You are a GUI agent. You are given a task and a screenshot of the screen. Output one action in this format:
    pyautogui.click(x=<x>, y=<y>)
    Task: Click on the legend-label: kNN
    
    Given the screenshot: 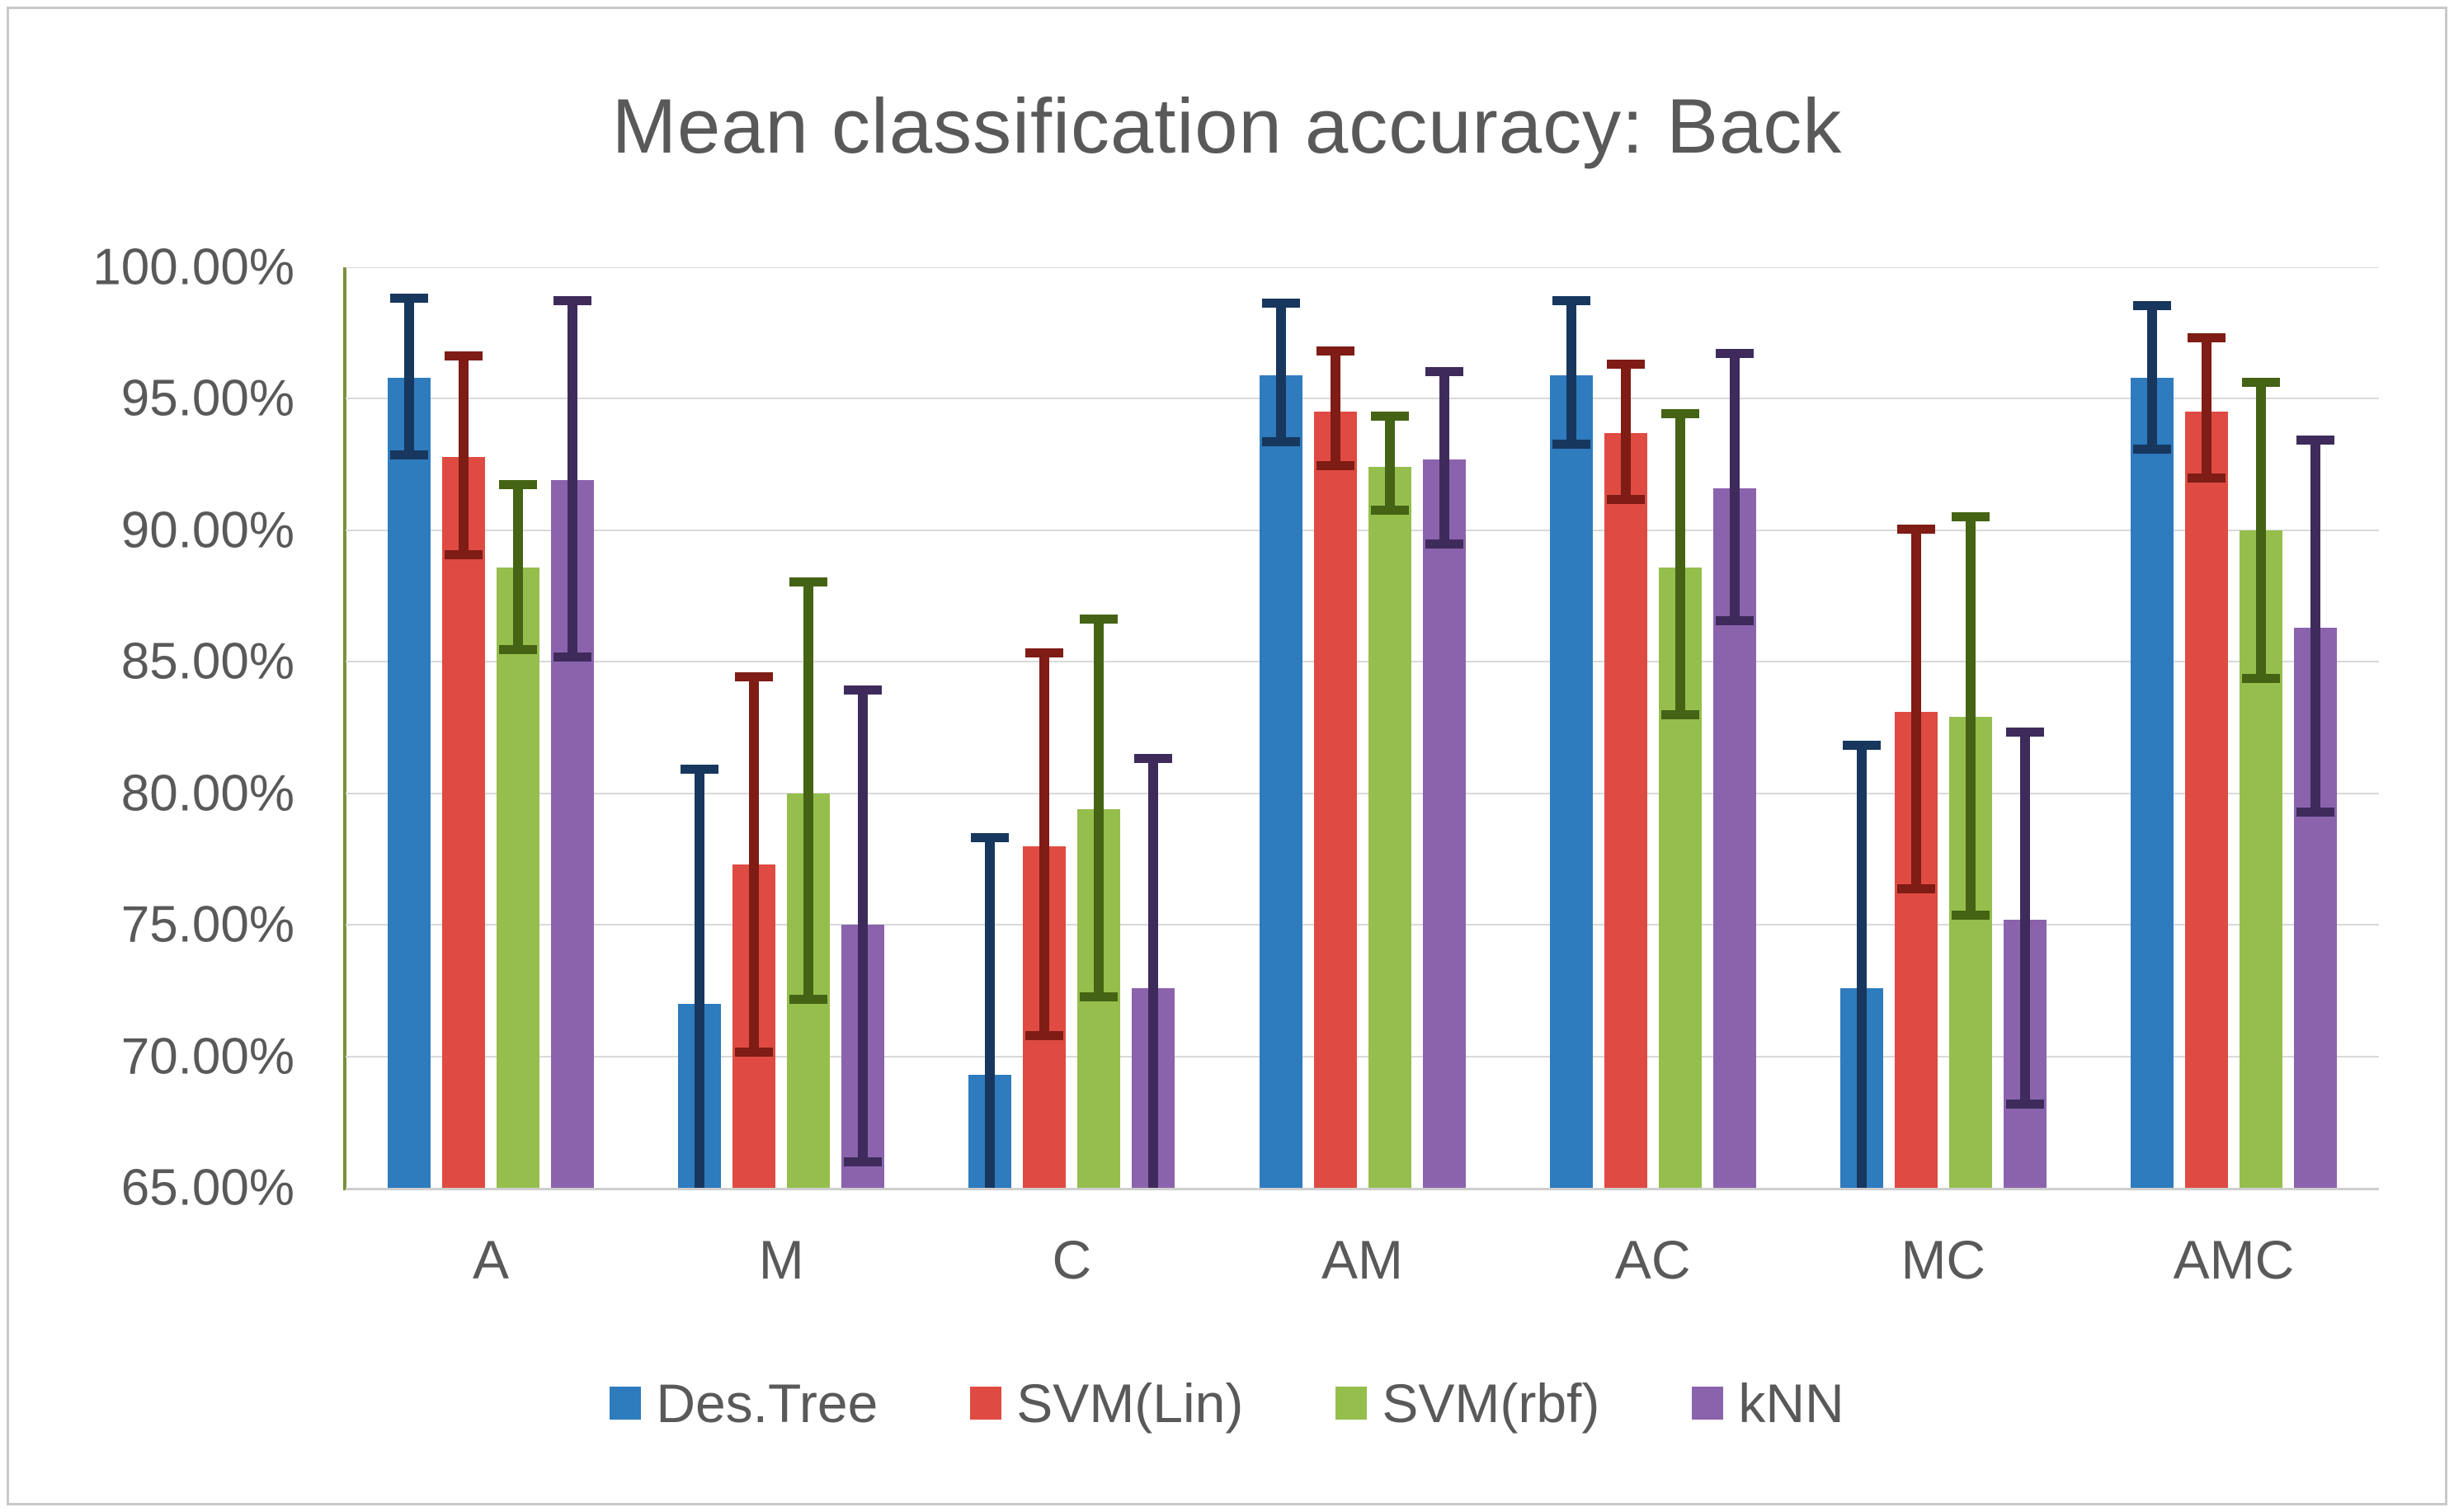 What is the action you would take?
    pyautogui.click(x=1791, y=1403)
    